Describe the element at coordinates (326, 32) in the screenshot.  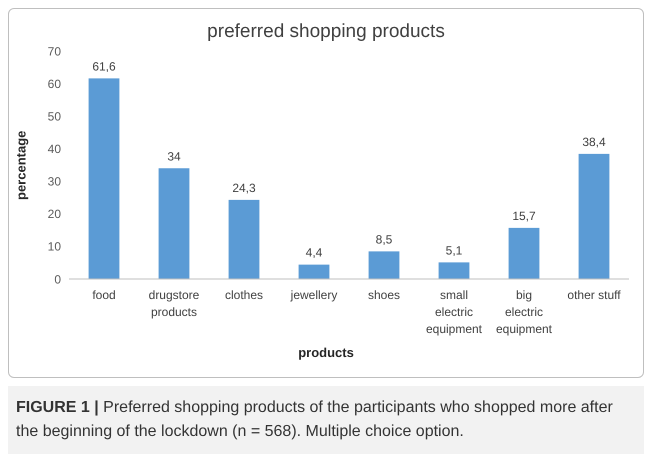
I see `chart-title: preferred shopping products` at that location.